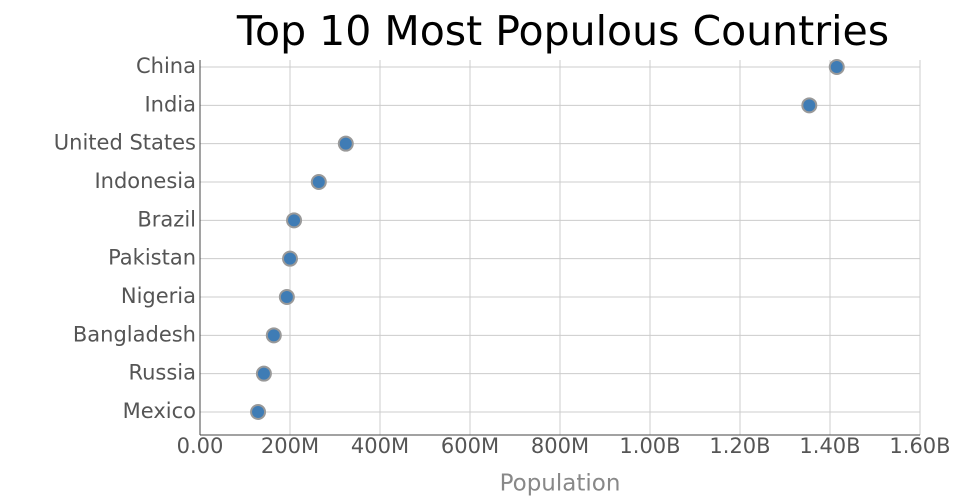 The width and height of the screenshot is (960, 500). What do you see at coordinates (562, 31) in the screenshot?
I see `chart-title: Top 10 Most Populous Countries` at bounding box center [562, 31].